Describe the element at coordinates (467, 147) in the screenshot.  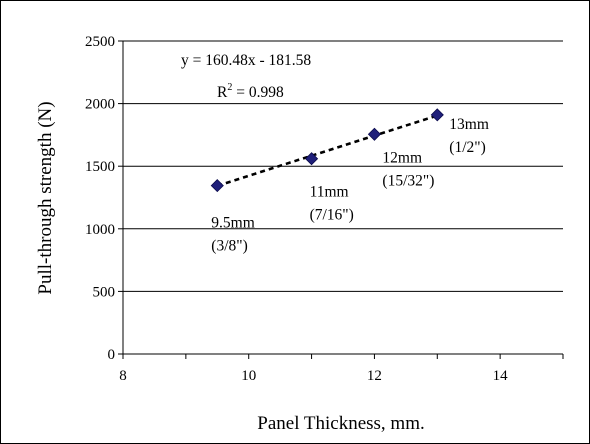
I see `point-label-line2-3: (1/2")` at that location.